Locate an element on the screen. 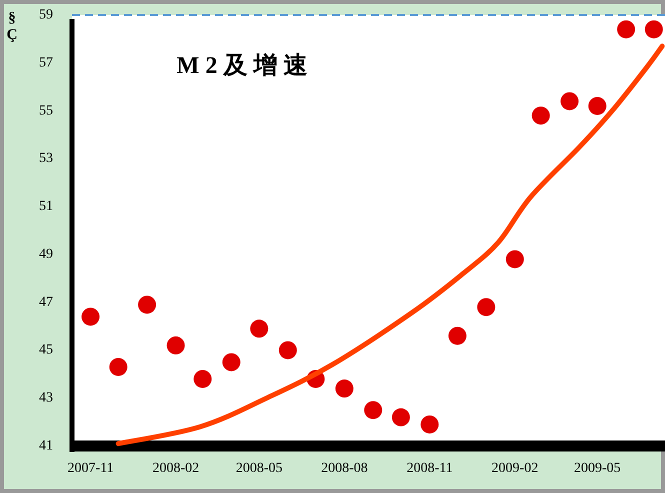  text: M2及增速 is located at coordinates (245, 65).